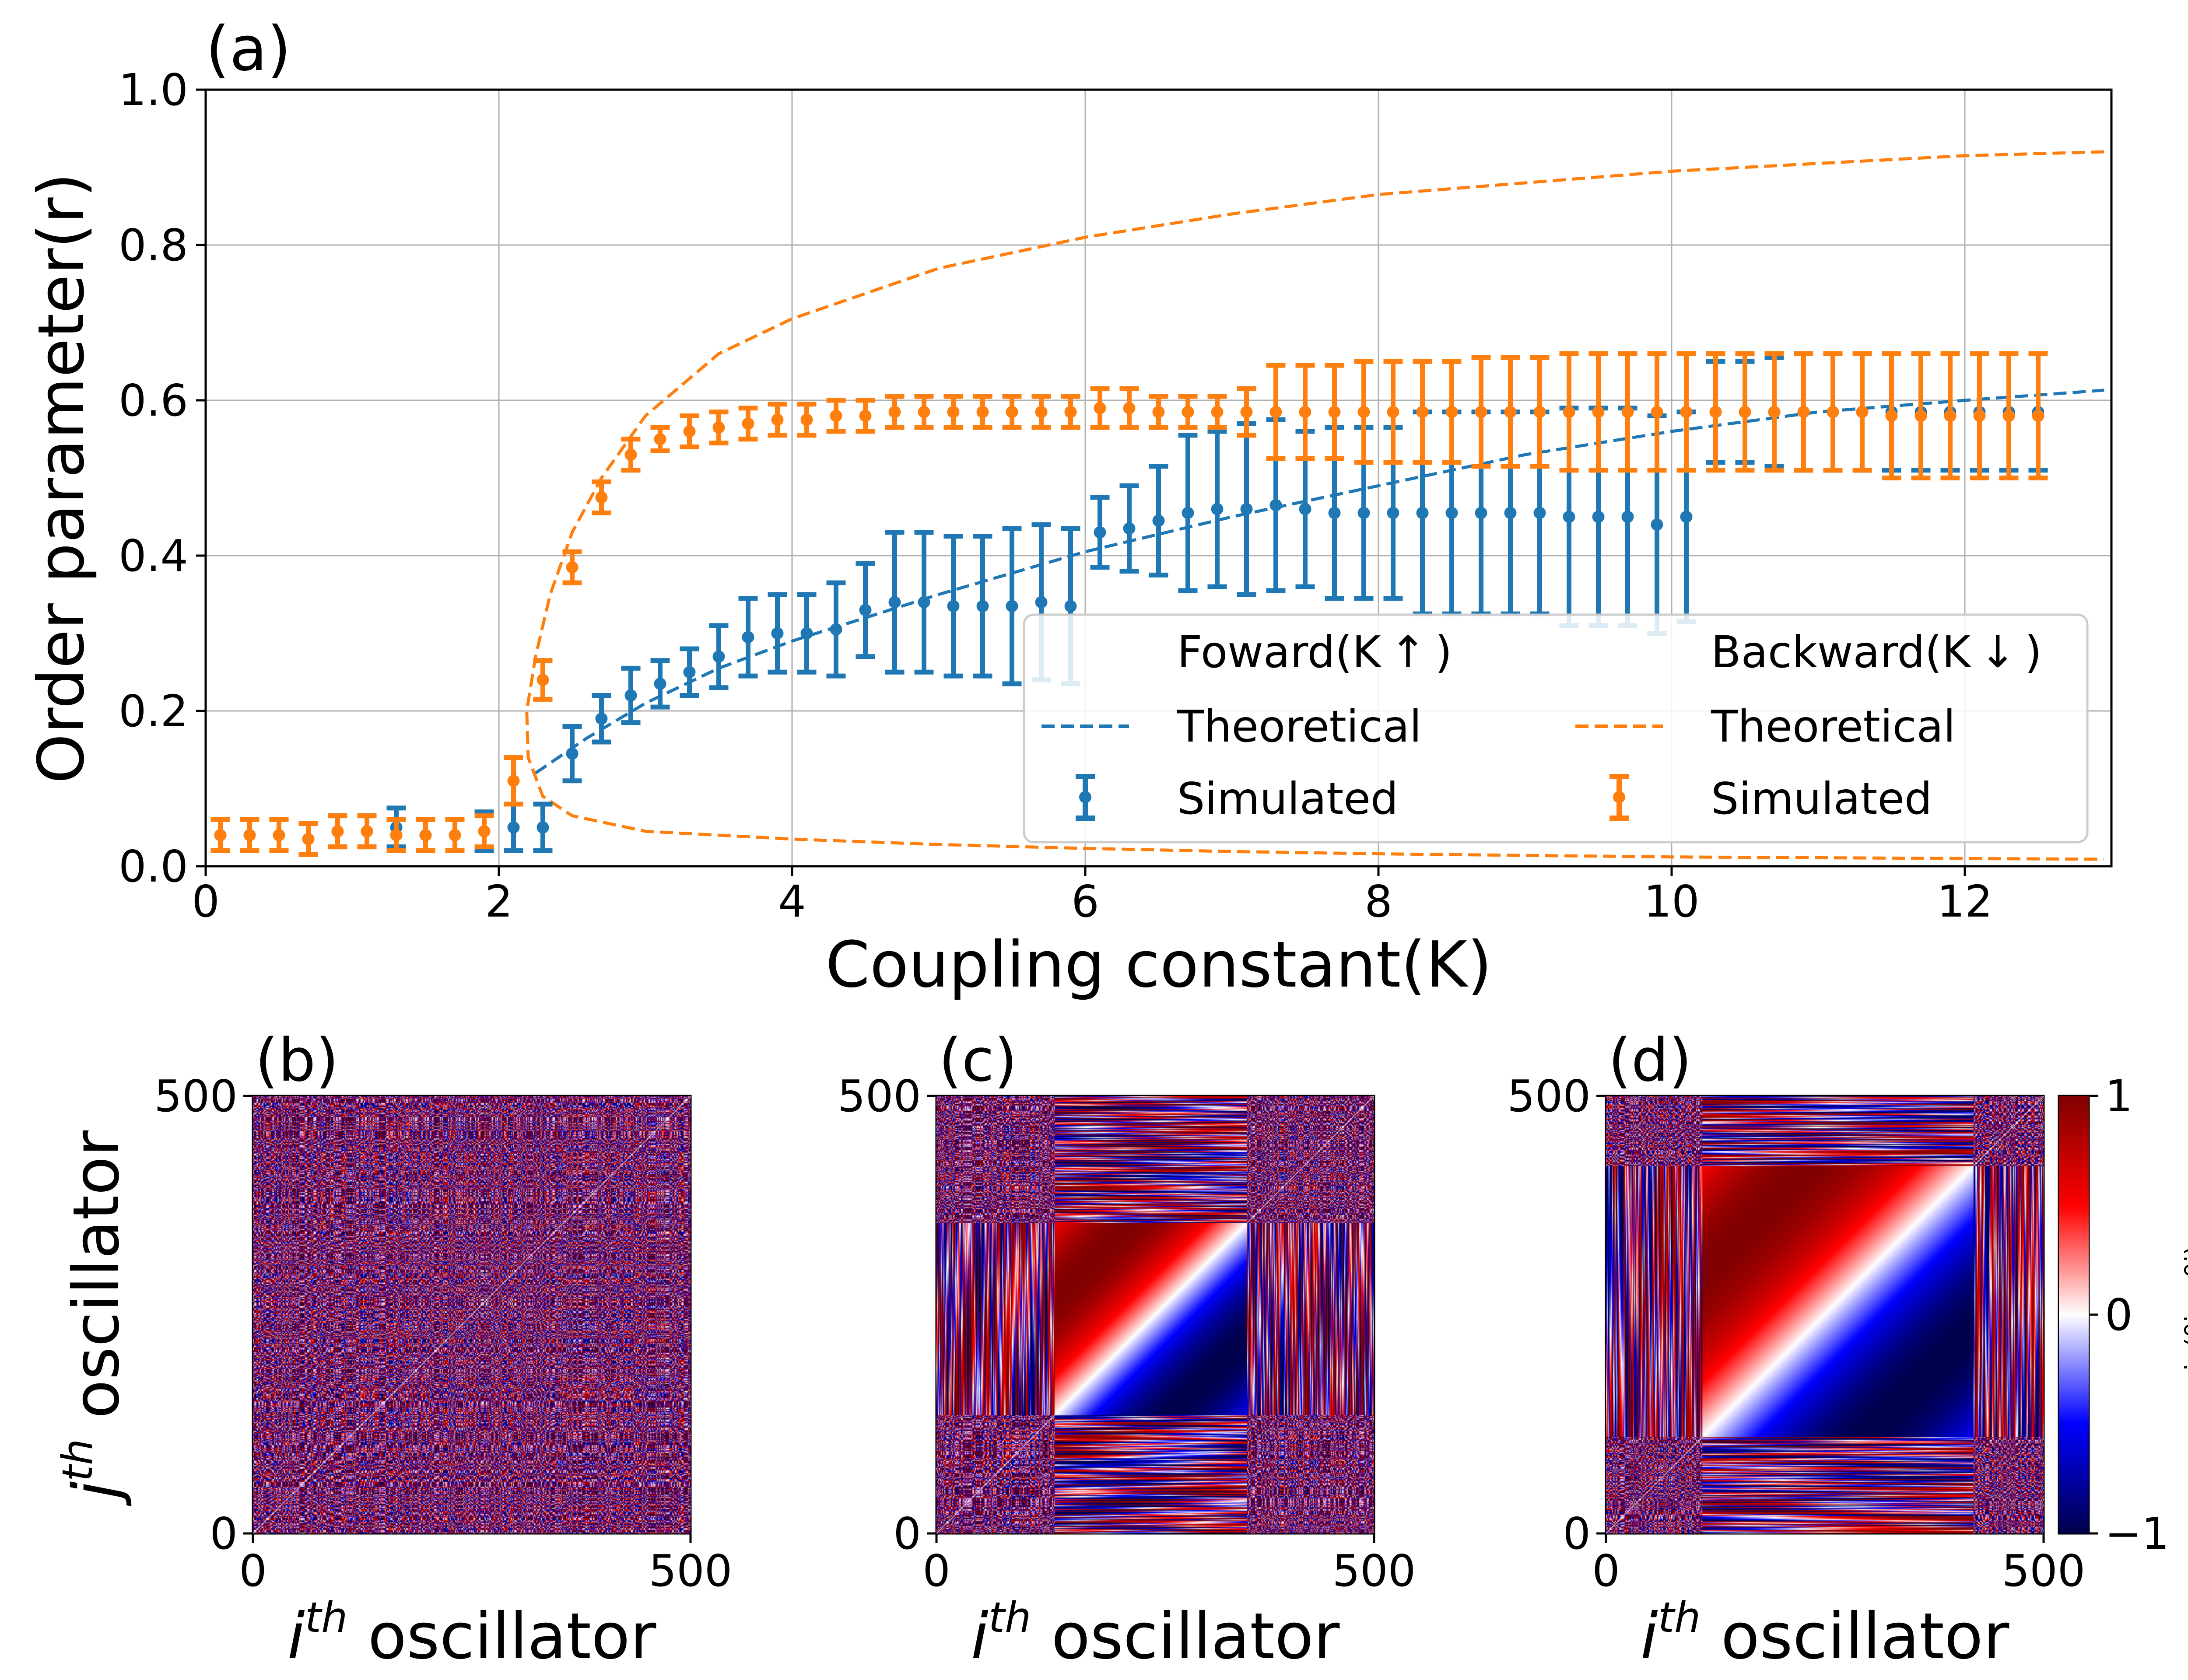  What do you see at coordinates (1378, 901) in the screenshot?
I see `x-tick-label: 8` at bounding box center [1378, 901].